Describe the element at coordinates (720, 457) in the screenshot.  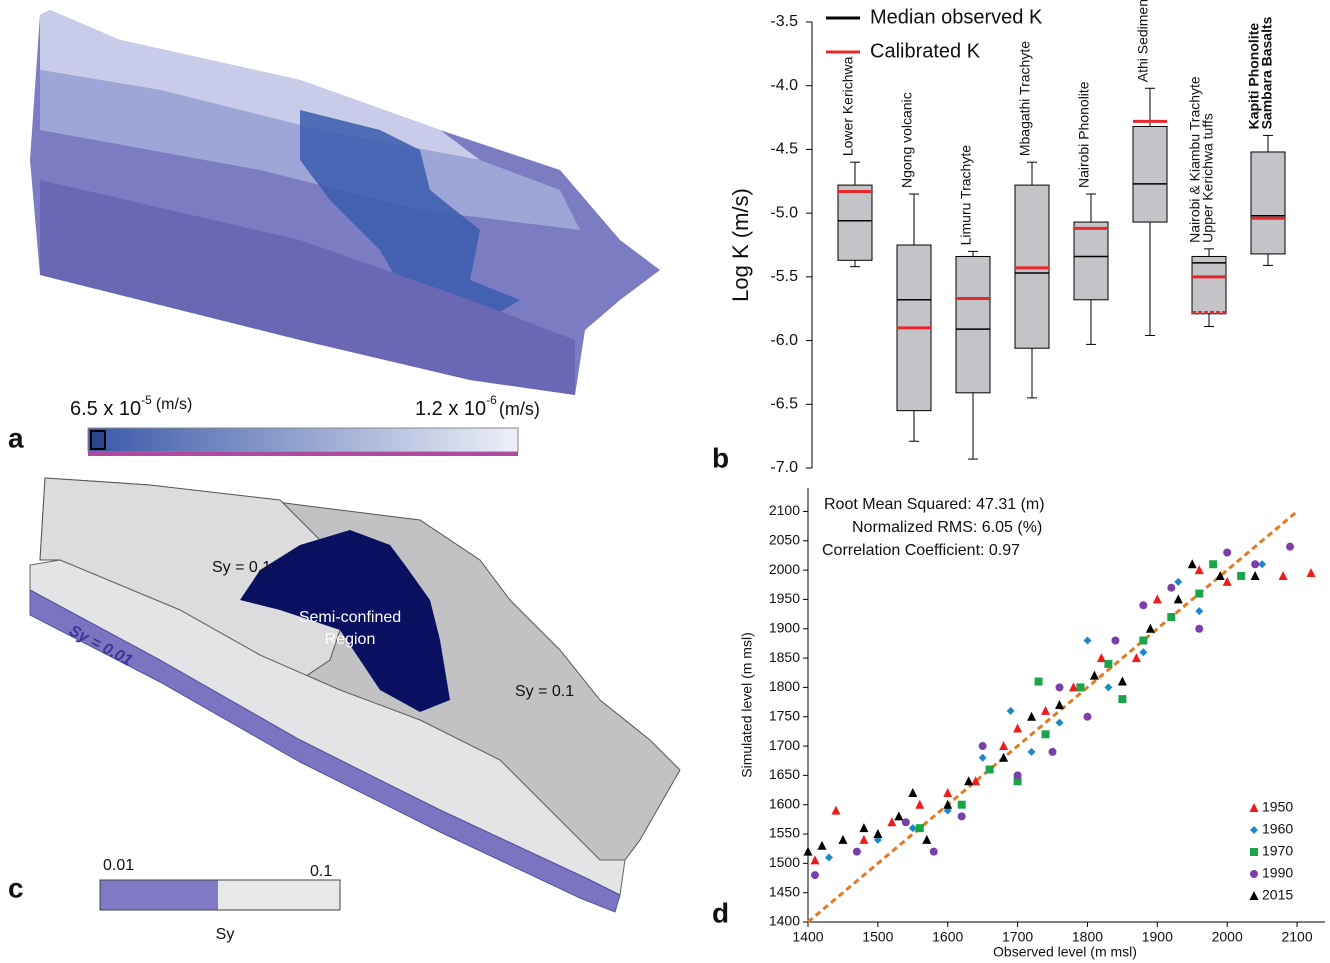
I see `panel-label: b` at that location.